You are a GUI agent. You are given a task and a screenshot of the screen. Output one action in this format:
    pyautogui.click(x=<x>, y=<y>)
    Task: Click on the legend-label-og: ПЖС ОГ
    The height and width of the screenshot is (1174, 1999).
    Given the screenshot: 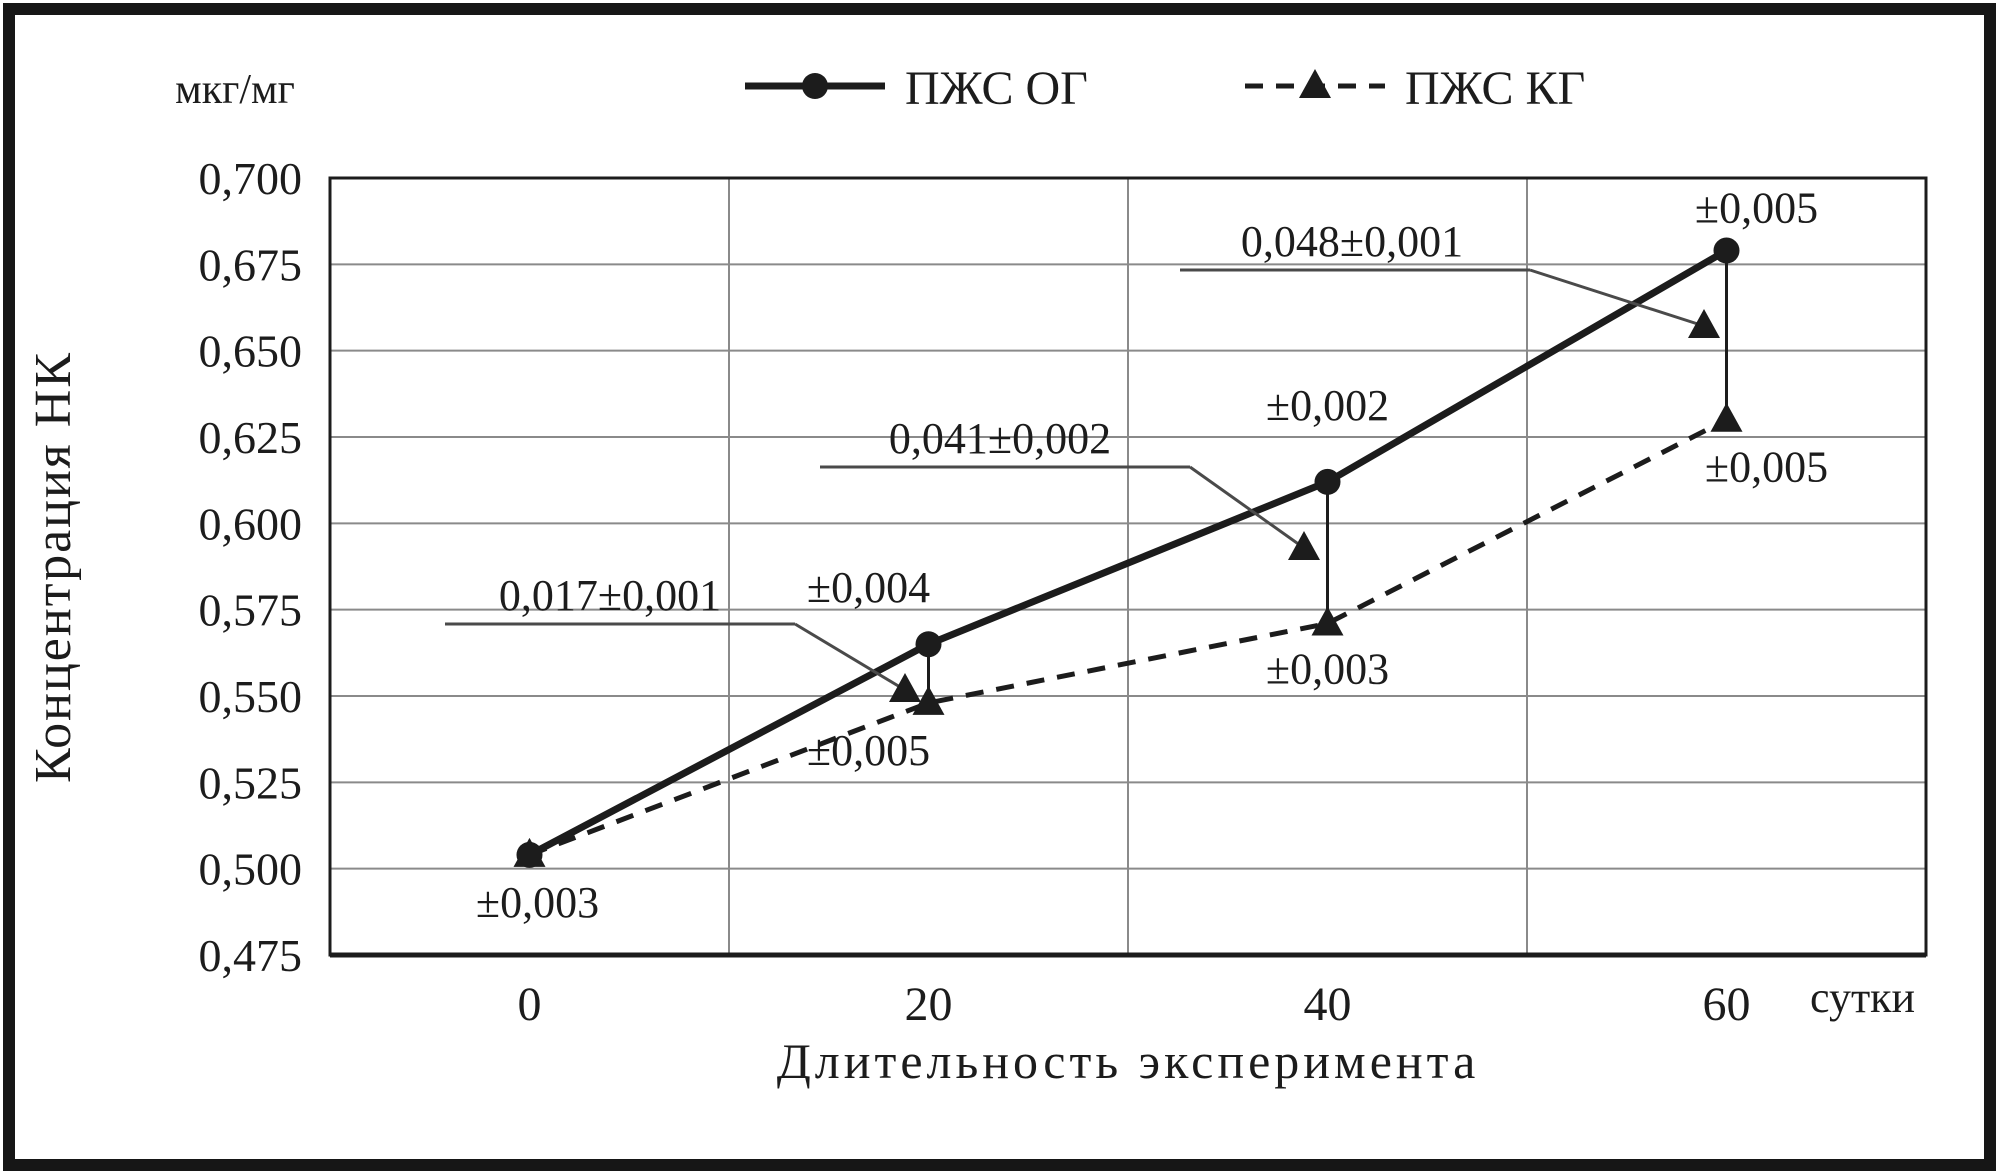 What is the action you would take?
    pyautogui.click(x=996, y=88)
    